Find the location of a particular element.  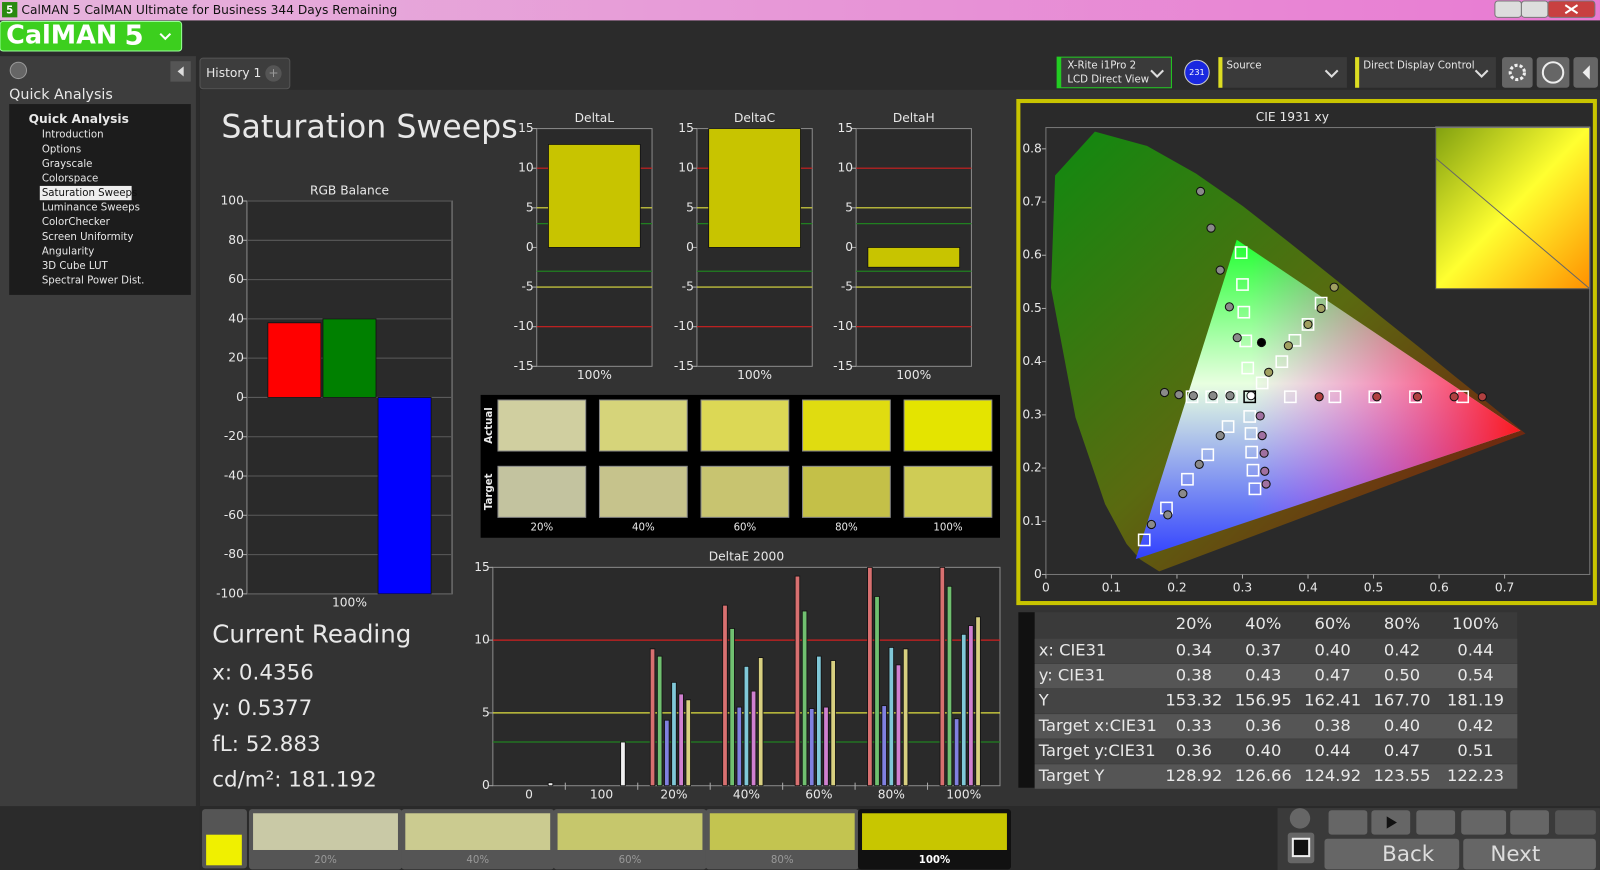

y-tick-label: 15 is located at coordinates (845, 128).